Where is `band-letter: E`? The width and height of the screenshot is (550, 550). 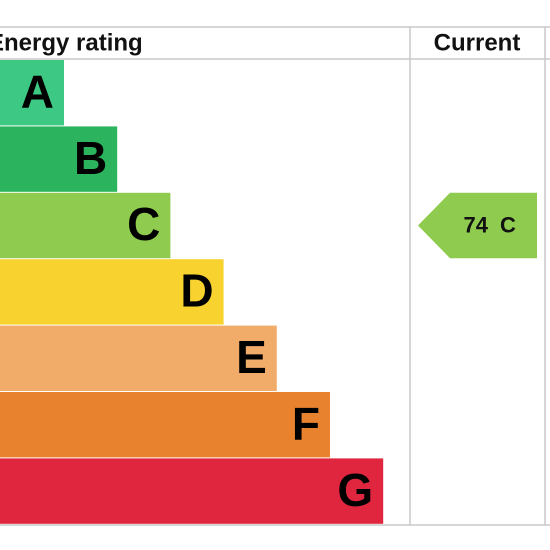 band-letter: E is located at coordinates (251, 357).